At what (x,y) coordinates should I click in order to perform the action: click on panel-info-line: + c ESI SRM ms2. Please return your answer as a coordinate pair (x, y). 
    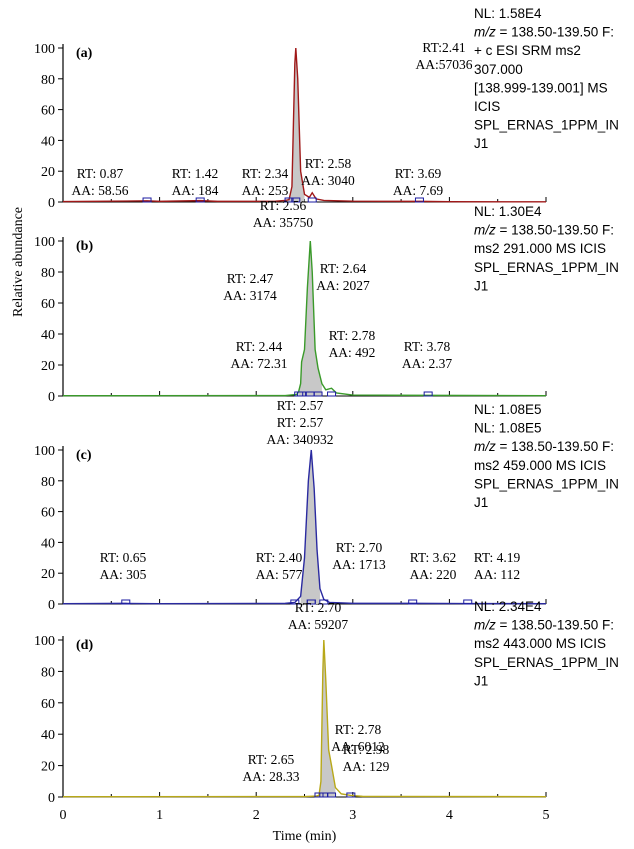
    Looking at the image, I should click on (527, 50).